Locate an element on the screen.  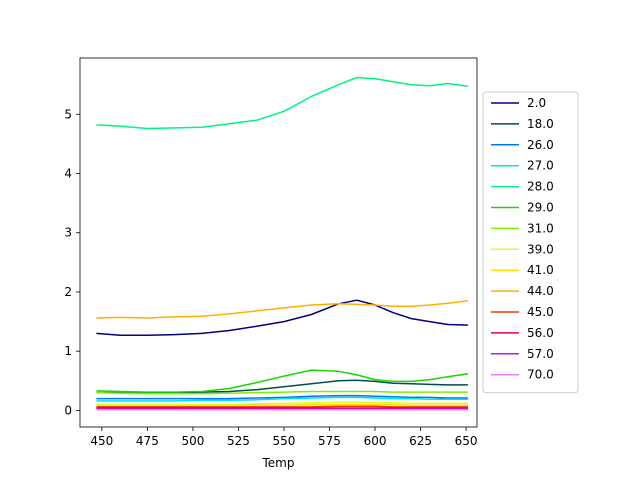
legend-box is located at coordinates (530, 242).